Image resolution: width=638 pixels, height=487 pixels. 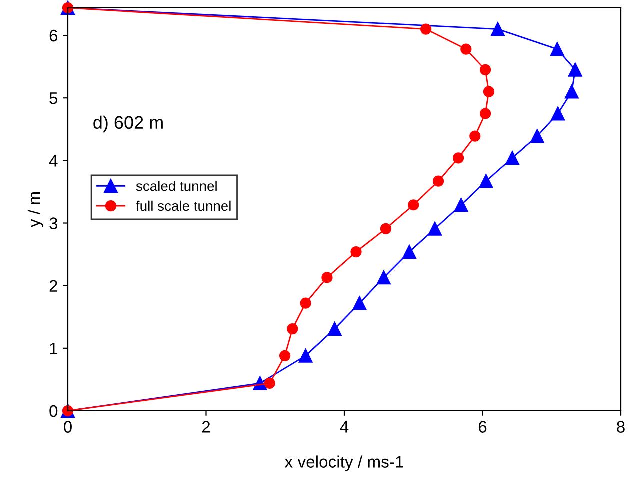 What do you see at coordinates (344, 464) in the screenshot?
I see `x-axis-title: x velocity / ms-1` at bounding box center [344, 464].